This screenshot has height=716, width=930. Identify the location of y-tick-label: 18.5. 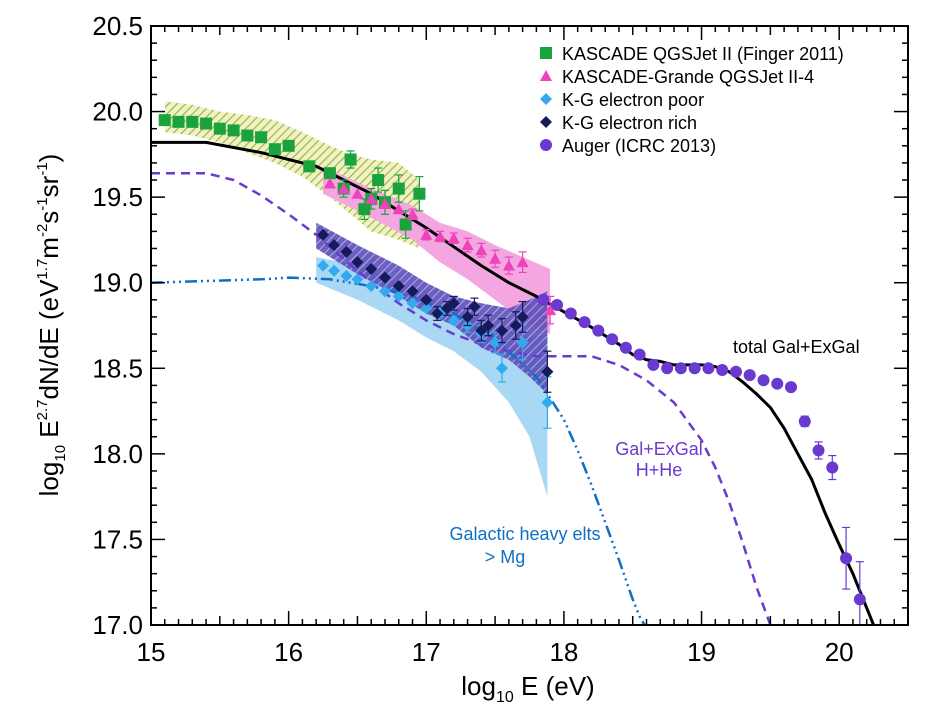
(117, 368).